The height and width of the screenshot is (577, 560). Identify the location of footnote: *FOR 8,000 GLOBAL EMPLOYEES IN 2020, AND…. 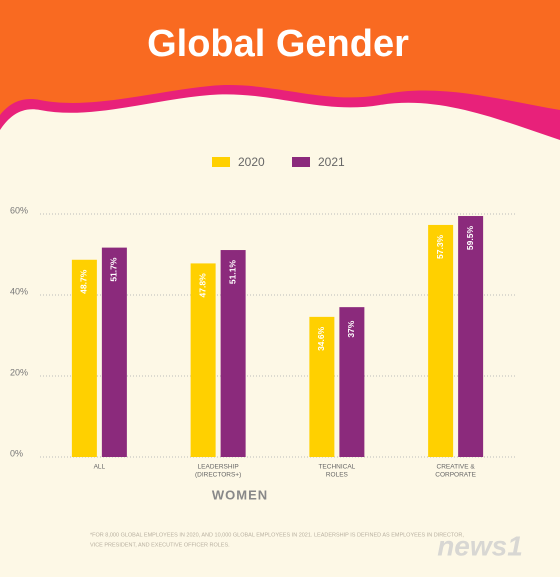
(277, 535).